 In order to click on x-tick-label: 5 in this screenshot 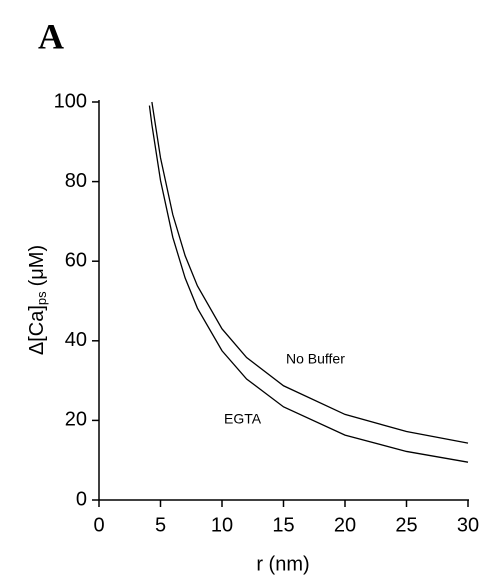, I will do `click(160, 525)`.